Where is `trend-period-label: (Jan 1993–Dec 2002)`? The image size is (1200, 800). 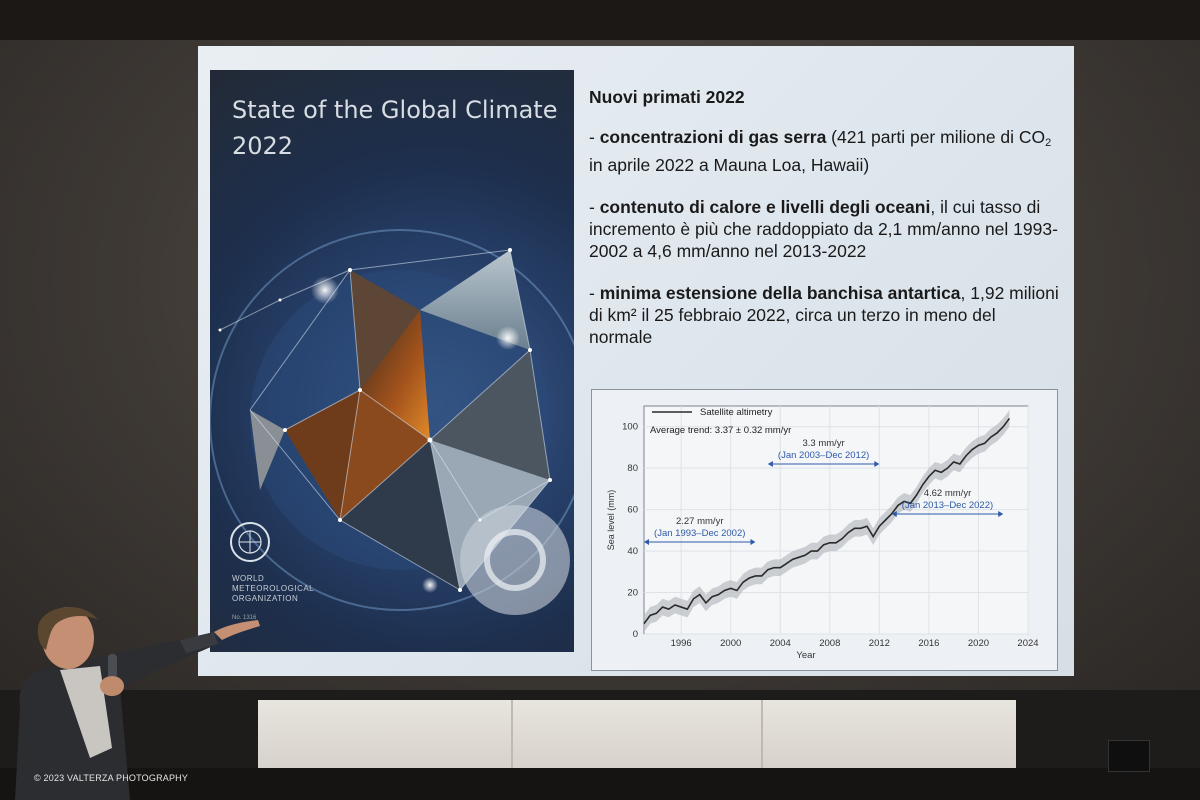 trend-period-label: (Jan 1993–Dec 2002) is located at coordinates (699, 533).